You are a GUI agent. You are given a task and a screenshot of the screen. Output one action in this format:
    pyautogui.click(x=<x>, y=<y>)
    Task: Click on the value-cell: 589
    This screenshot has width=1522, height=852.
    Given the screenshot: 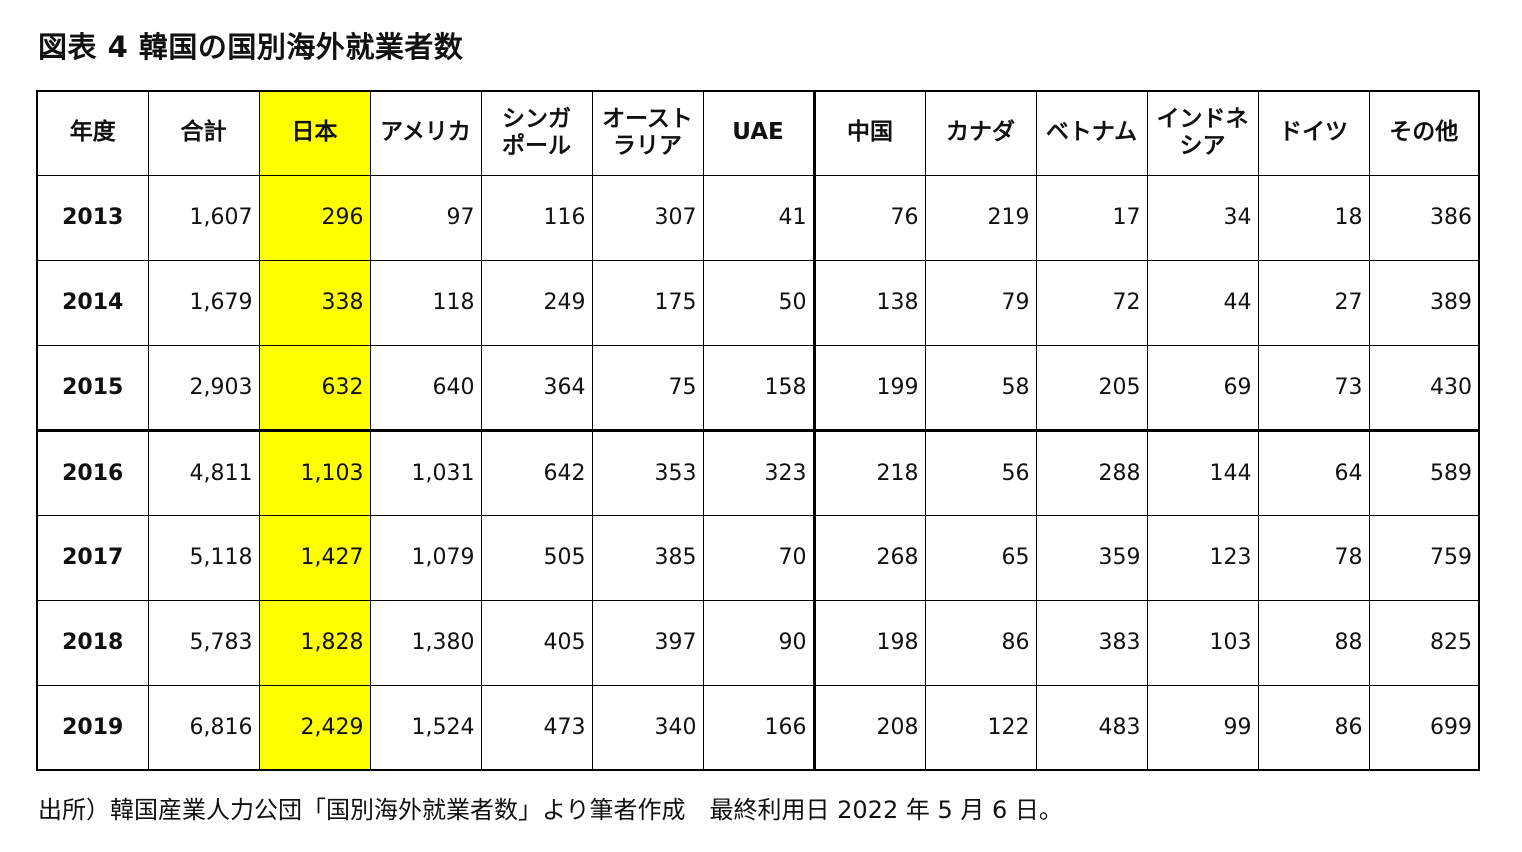 What is the action you would take?
    pyautogui.click(x=1424, y=472)
    